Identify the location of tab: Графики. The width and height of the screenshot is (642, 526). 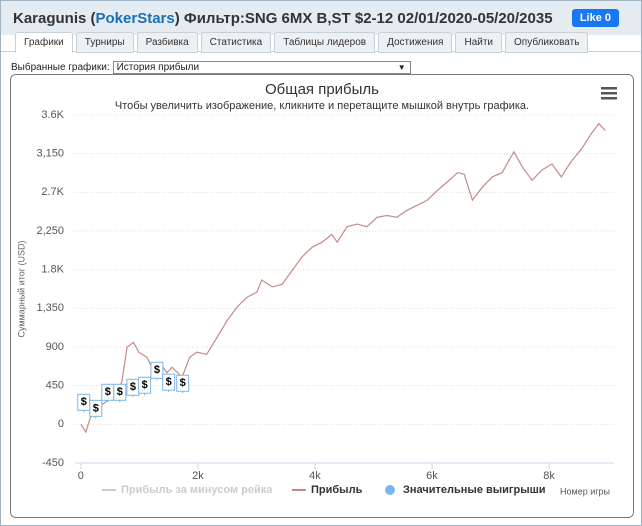
(44, 42).